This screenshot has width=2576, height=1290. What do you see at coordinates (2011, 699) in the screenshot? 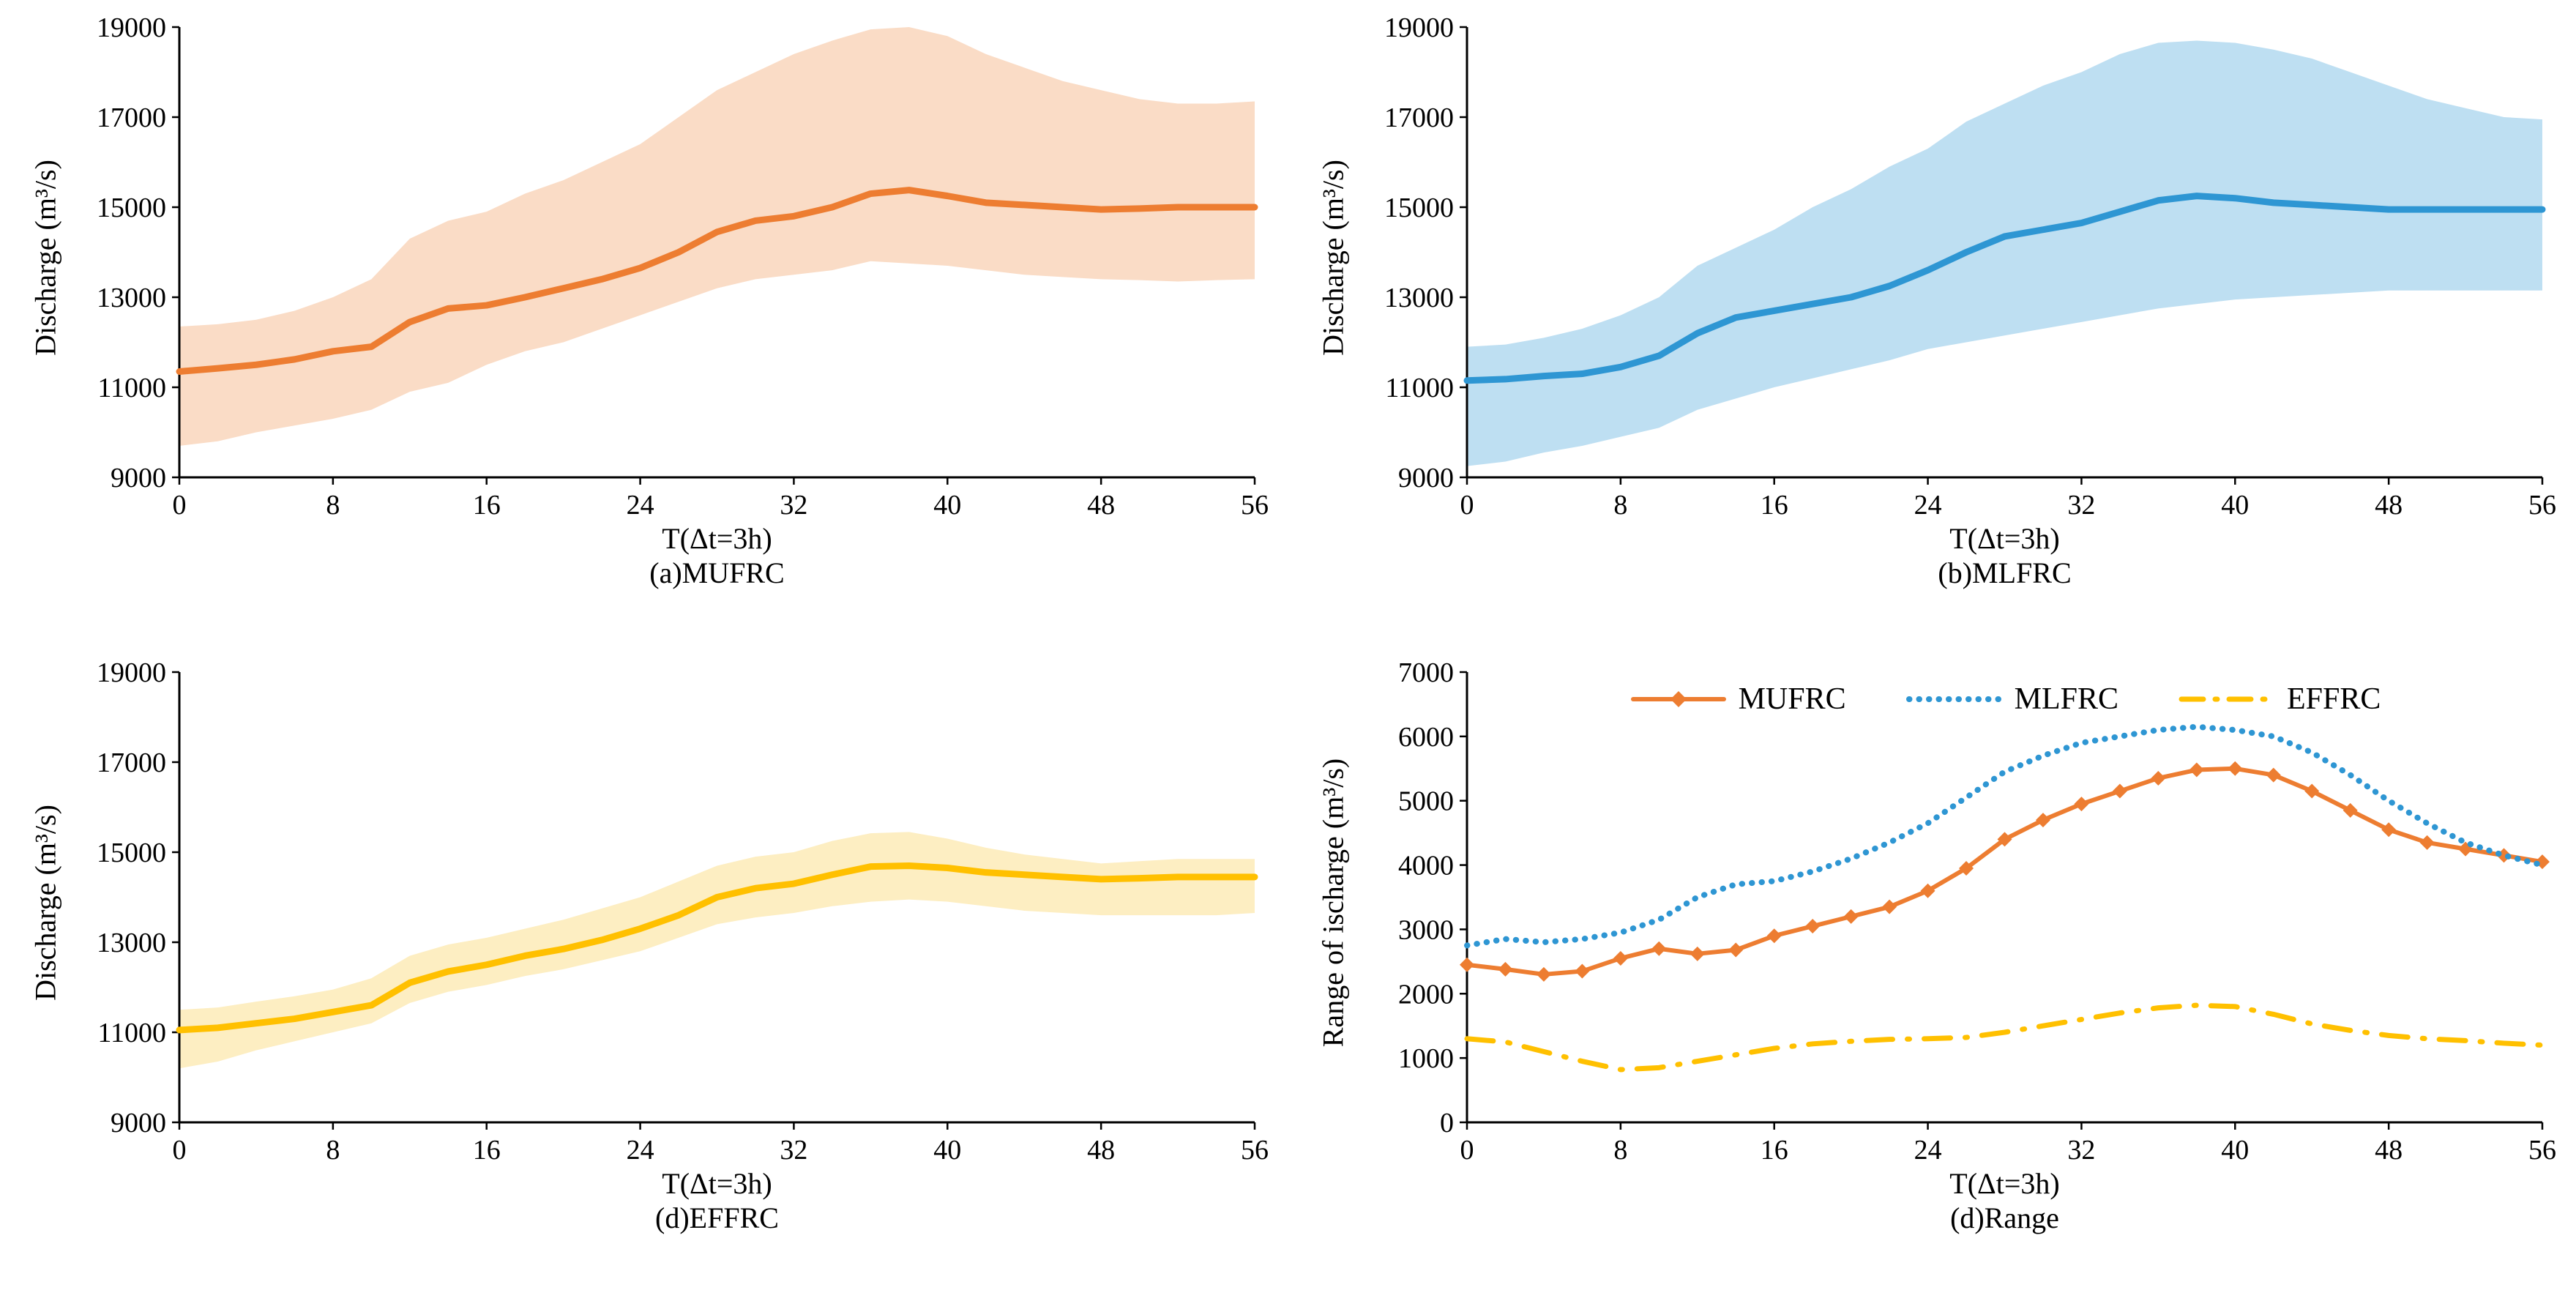
I see `legend-item-mlfrc: MLFRC` at bounding box center [2011, 699].